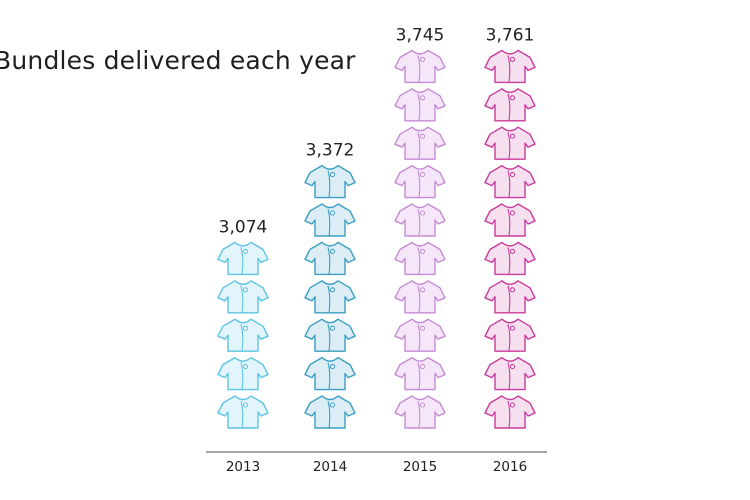 This screenshot has height=500, width=750. I want to click on x-tick-label: 2014, so click(330, 467).